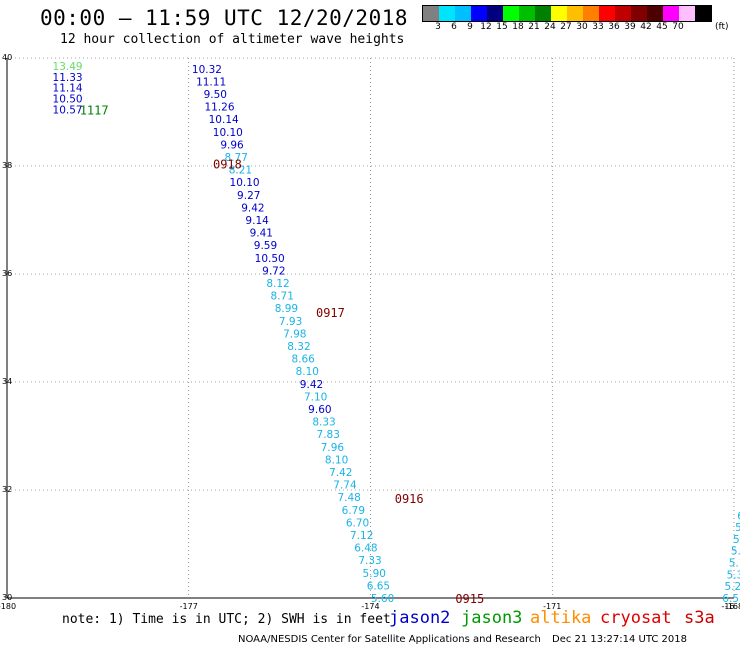 The height and width of the screenshot is (650, 740). I want to click on wave-height-value: 6.79, so click(353, 511).